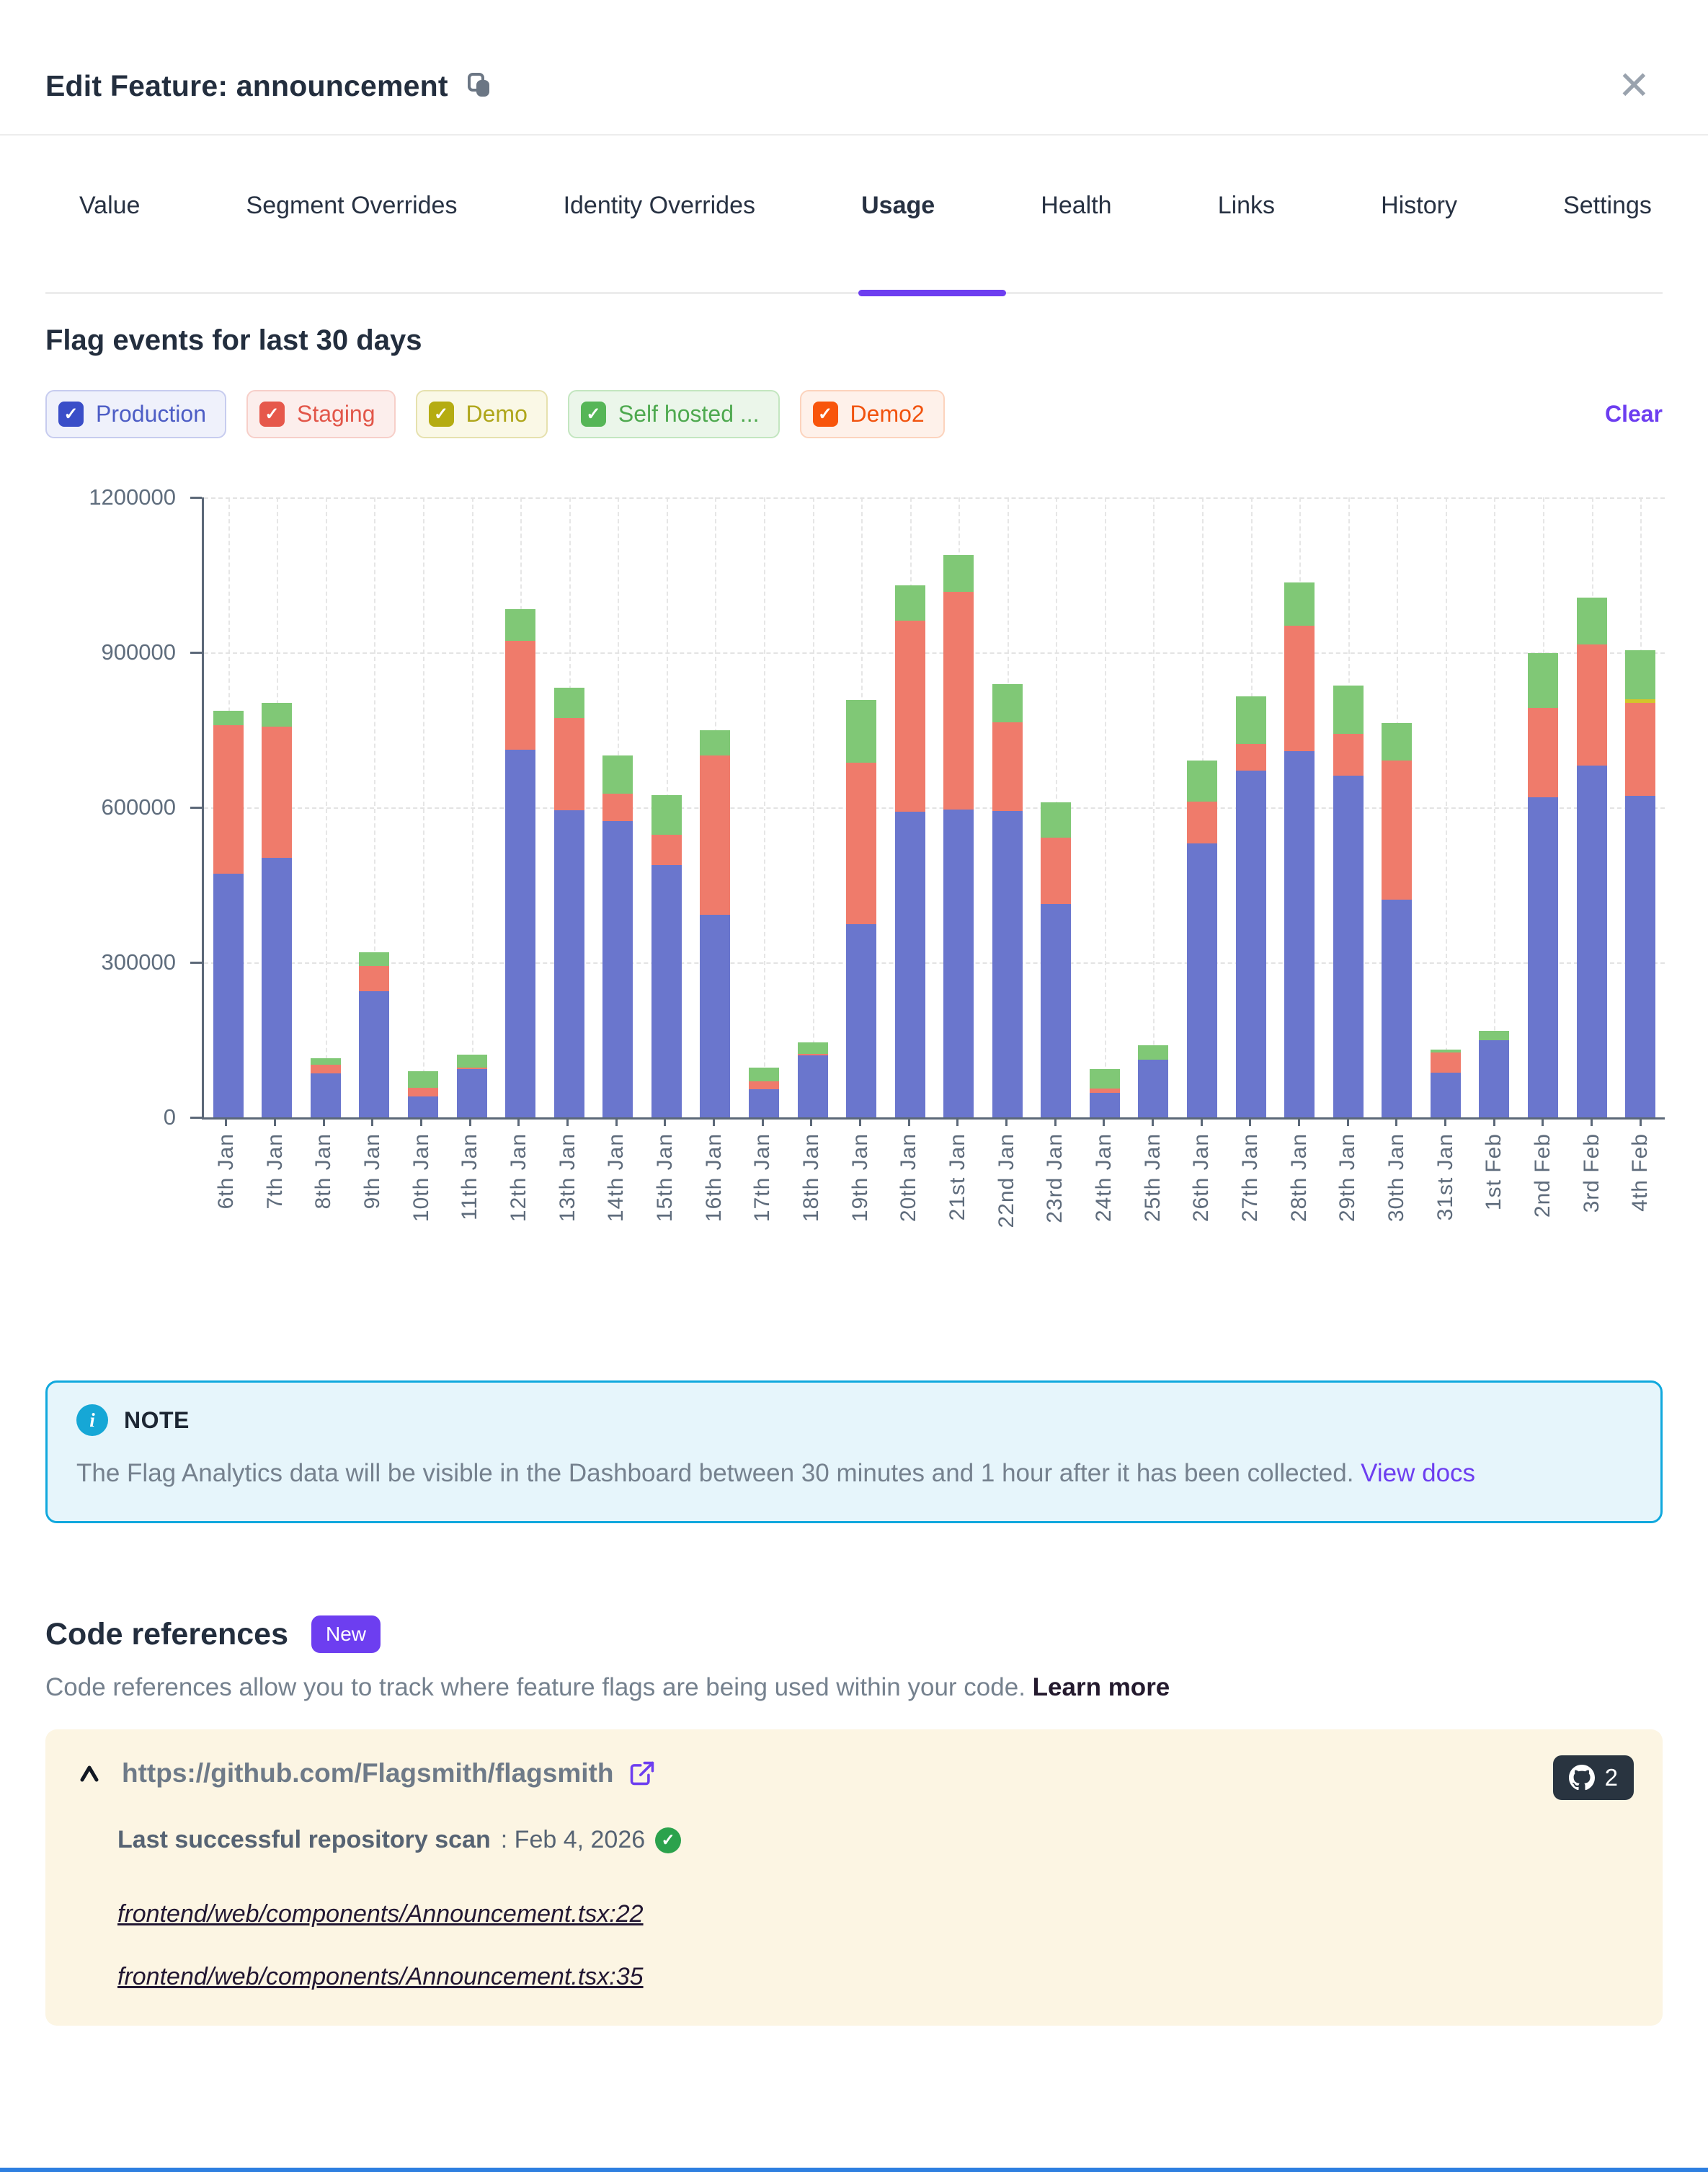 This screenshot has height=2172, width=1708. I want to click on stacked-bar-21st-jan, so click(959, 835).